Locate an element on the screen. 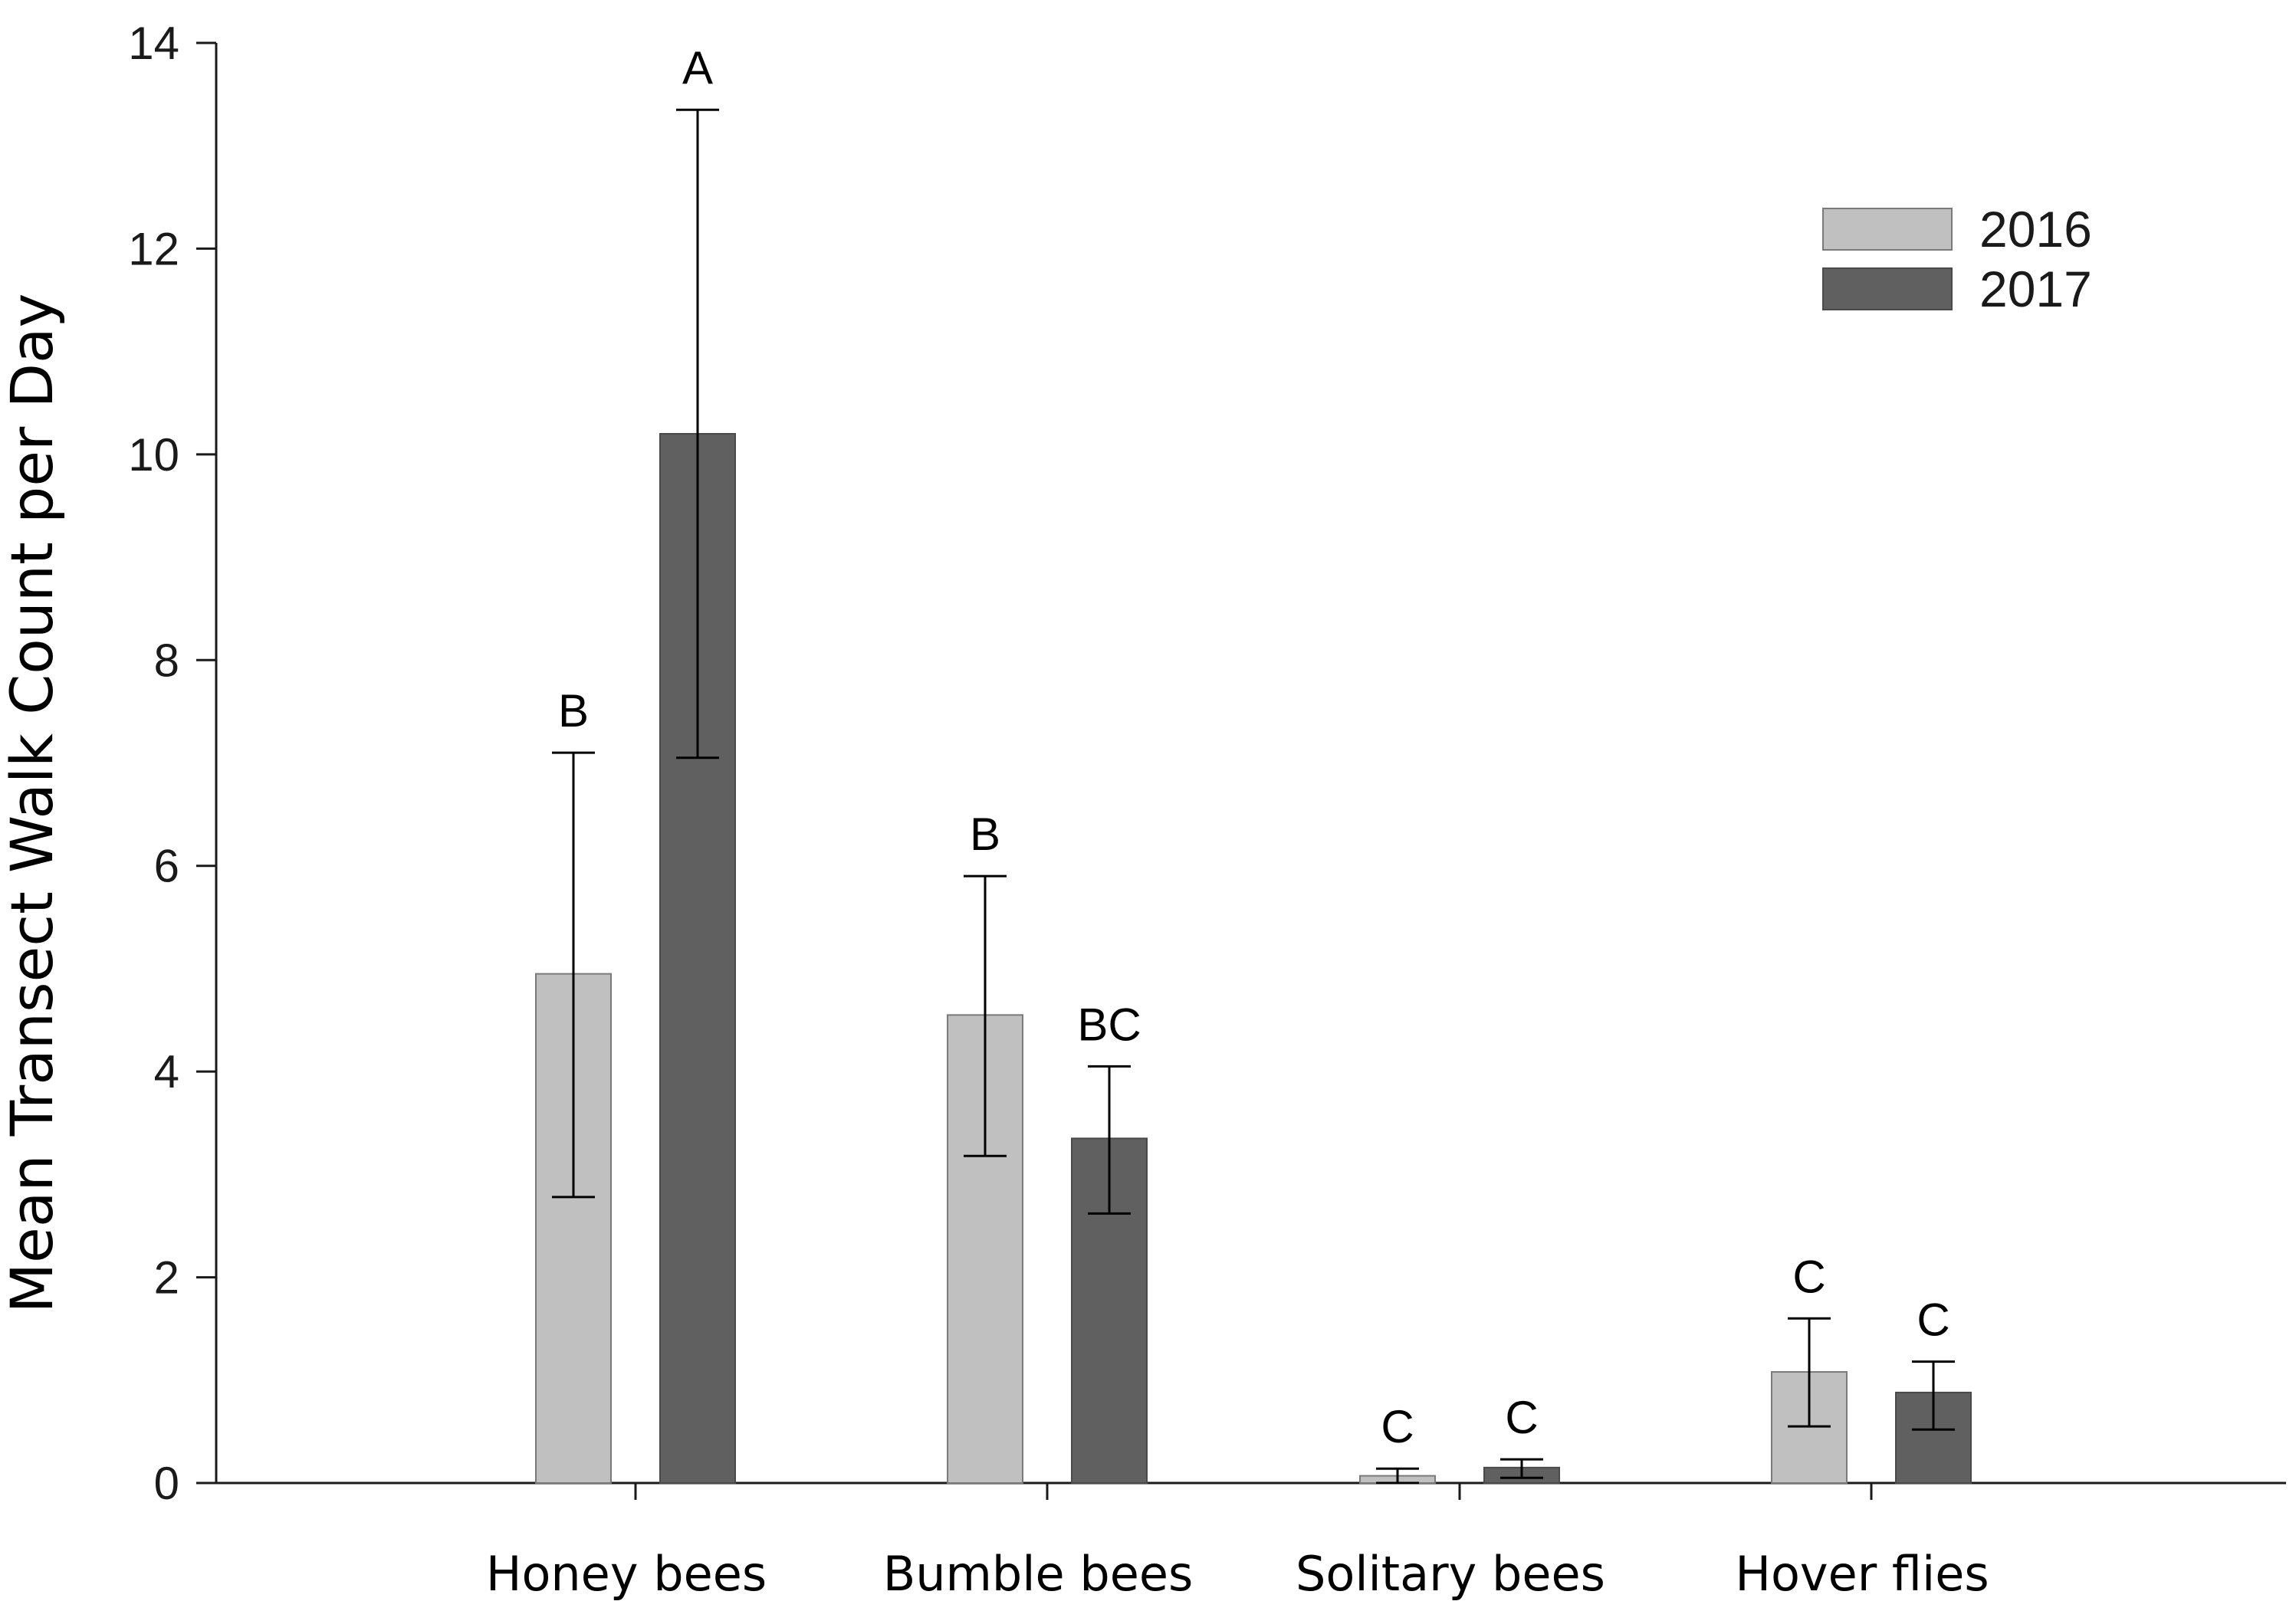 This screenshot has width=2296, height=1611. y-tick-label: 4 is located at coordinates (166, 1072).